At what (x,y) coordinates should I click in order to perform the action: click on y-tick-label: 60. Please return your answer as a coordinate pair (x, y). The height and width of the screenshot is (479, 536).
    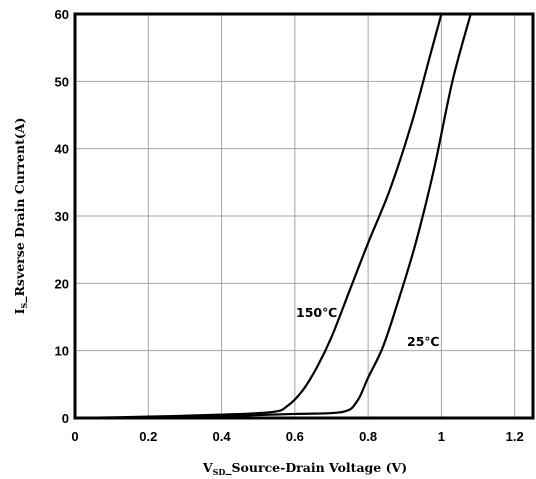
    Looking at the image, I should click on (62, 14).